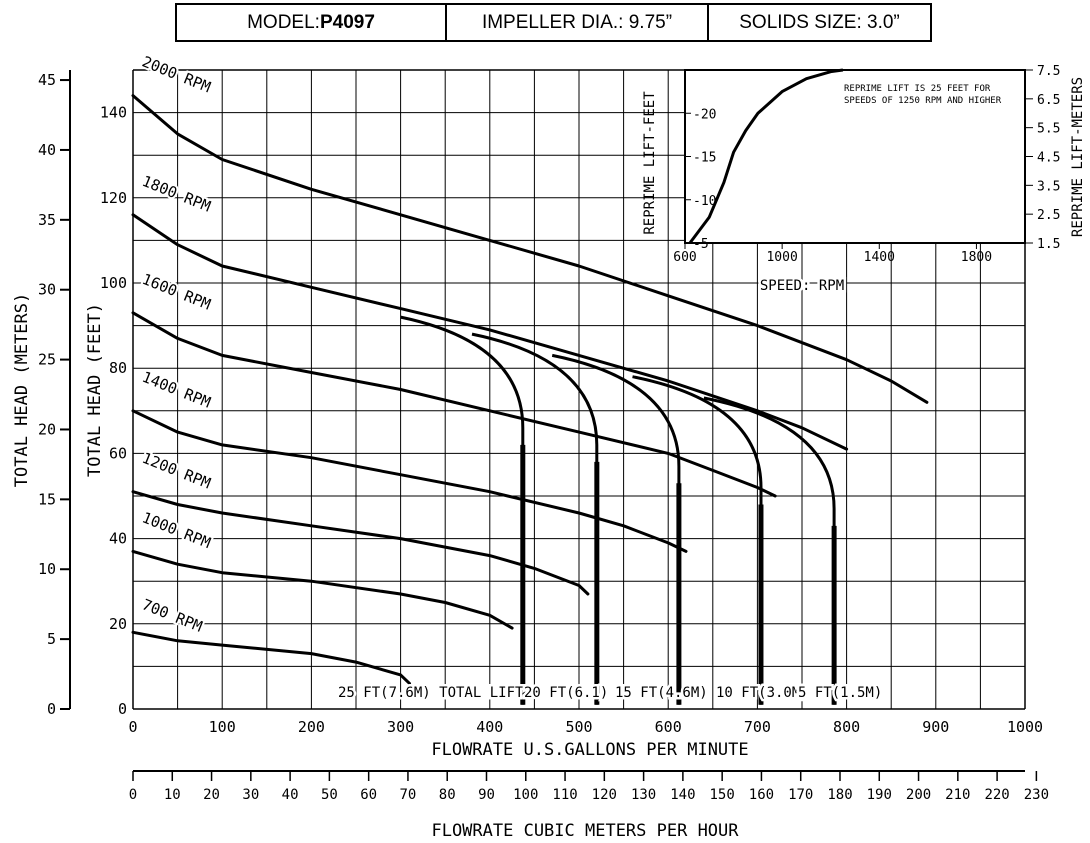 The width and height of the screenshot is (1090, 843). I want to click on x-tick-label: 500, so click(578, 727).